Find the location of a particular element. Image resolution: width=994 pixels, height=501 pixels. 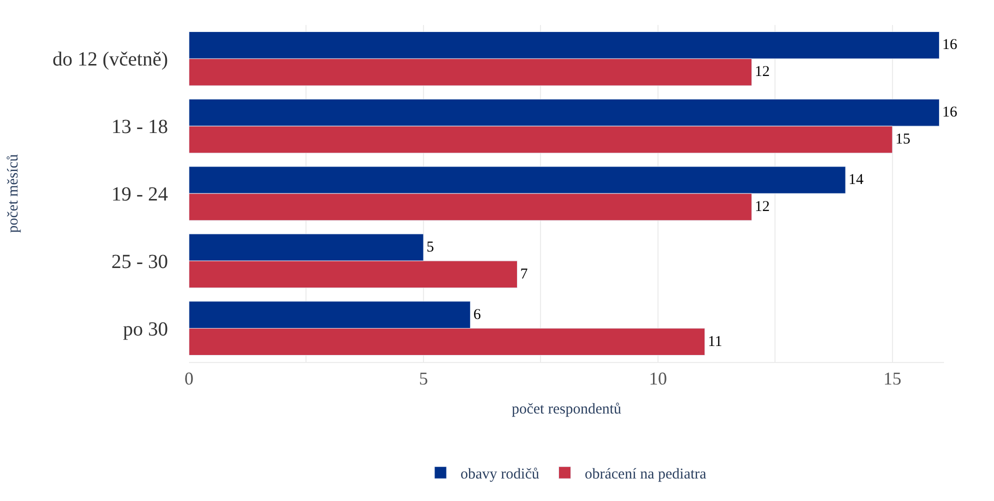

x-axis-title: počet respondentů is located at coordinates (567, 410).